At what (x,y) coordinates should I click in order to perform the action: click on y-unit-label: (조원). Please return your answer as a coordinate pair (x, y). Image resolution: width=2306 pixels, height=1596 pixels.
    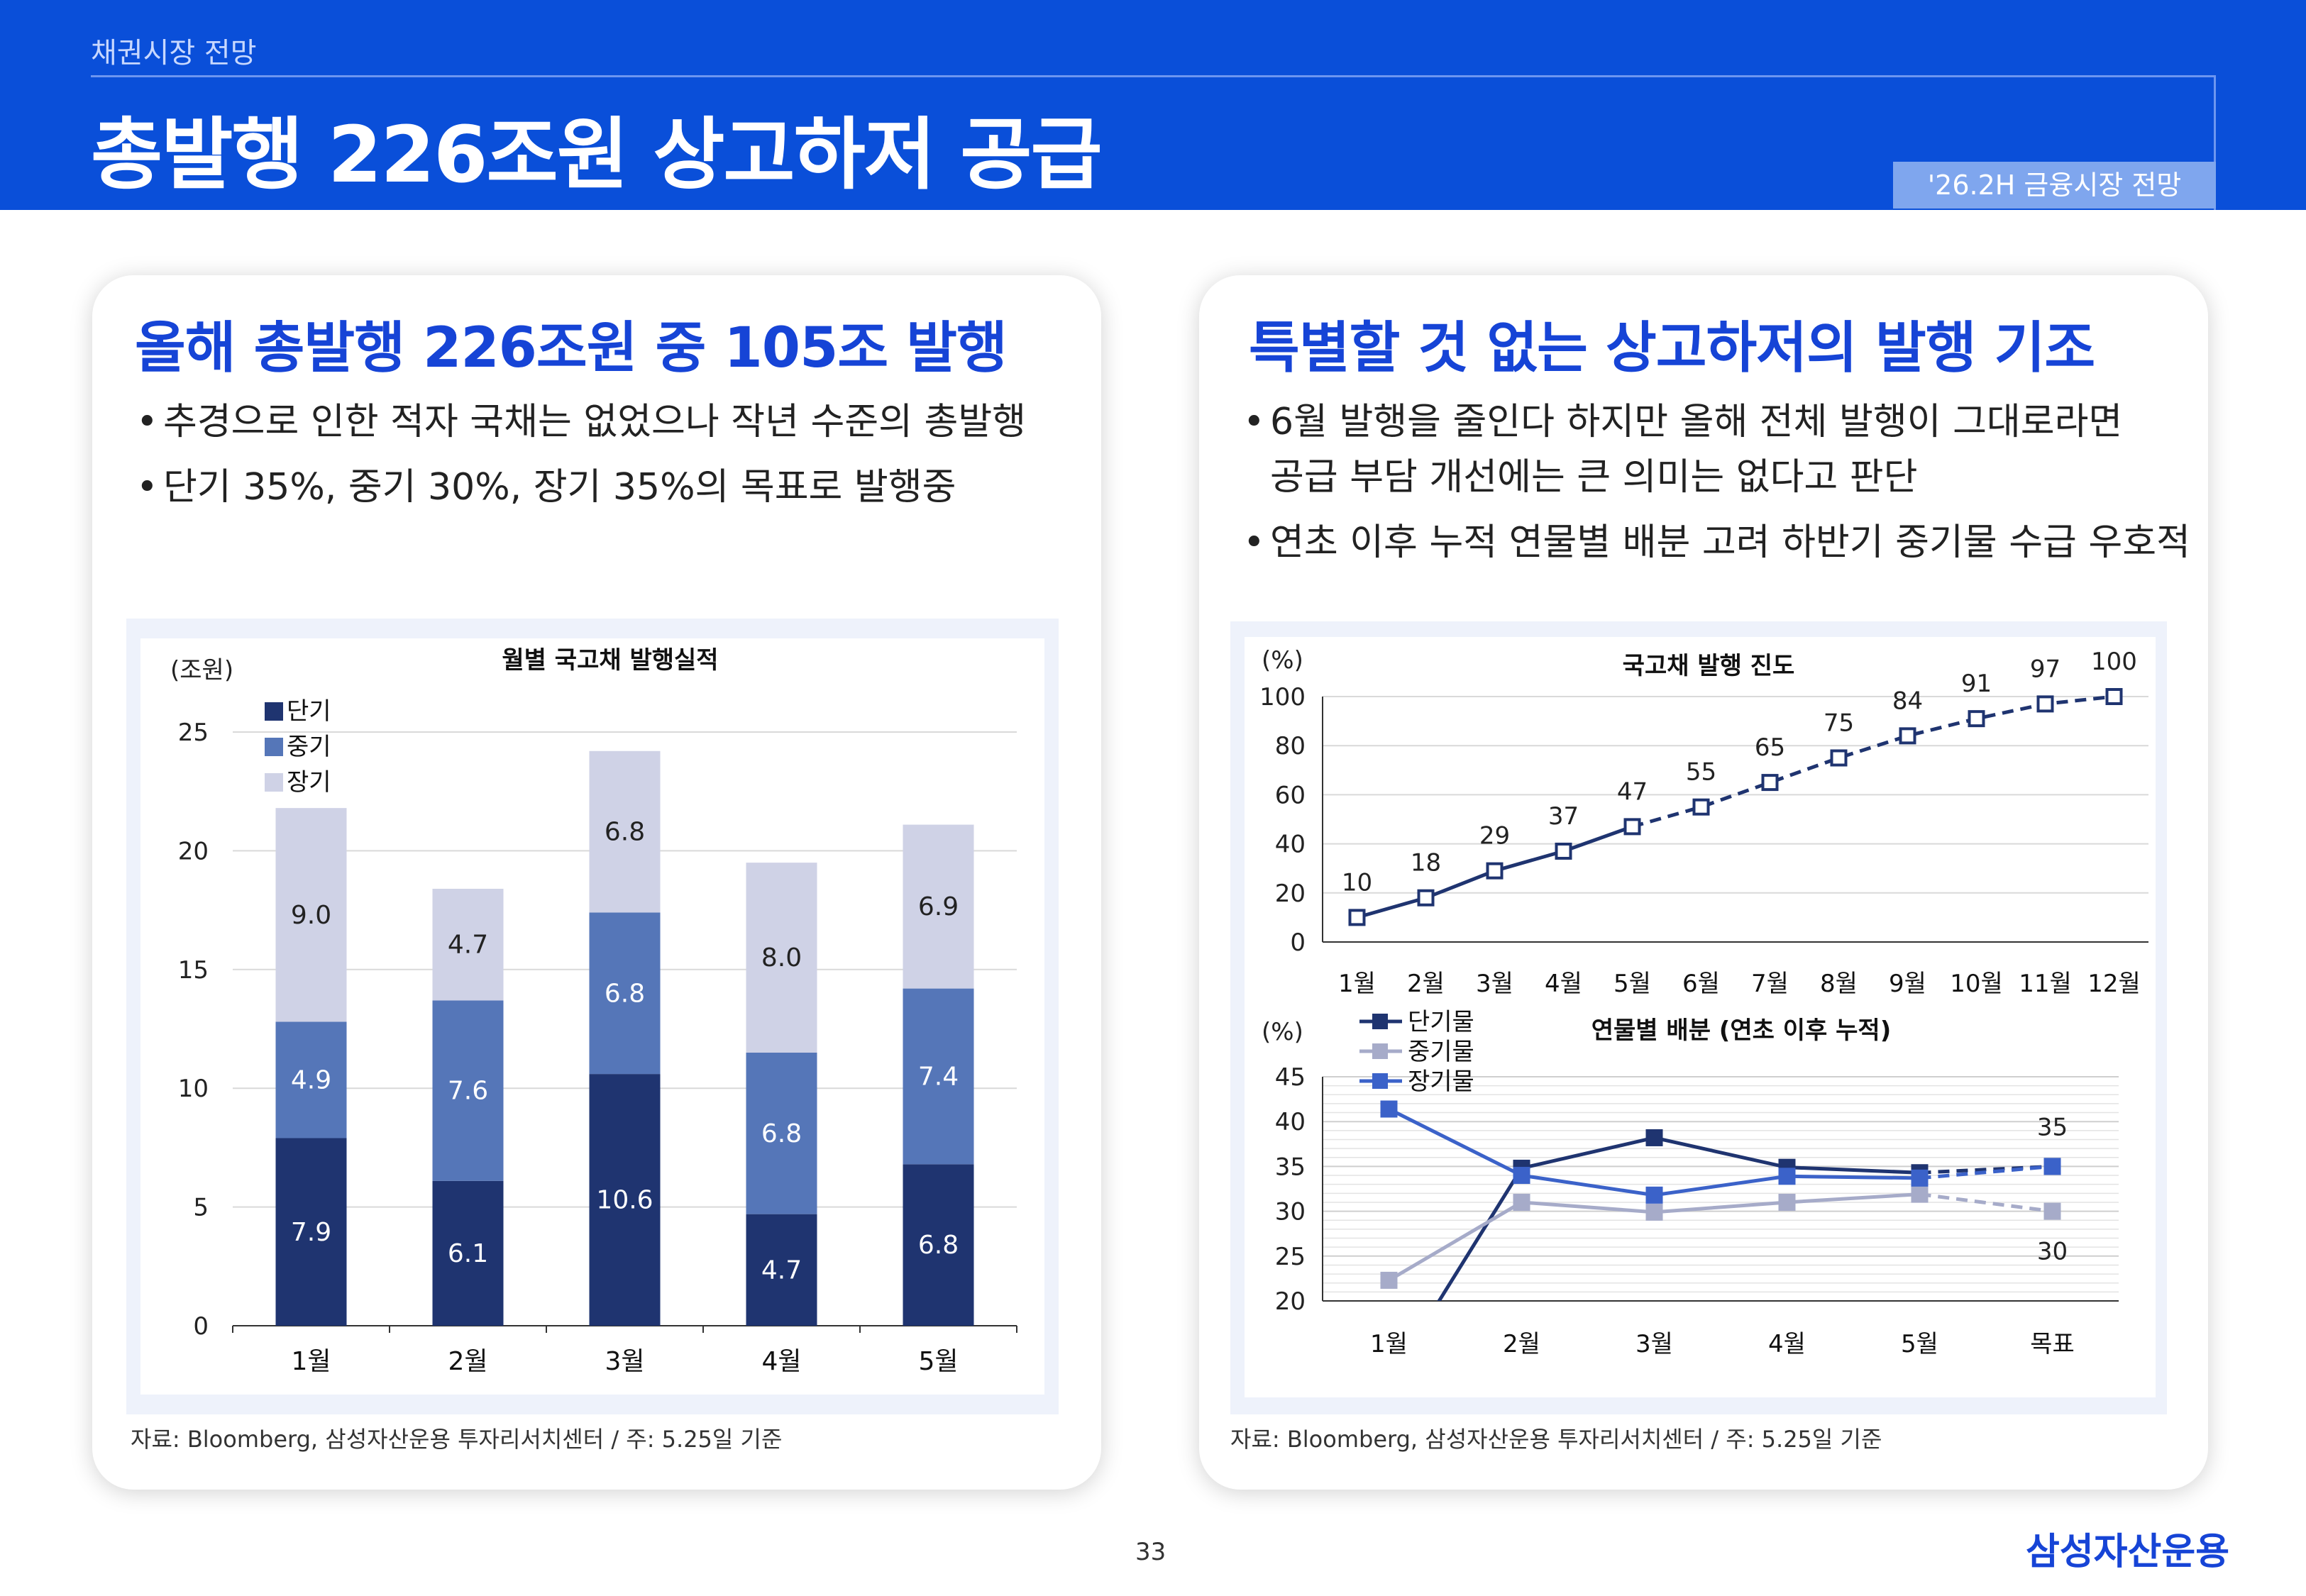
    Looking at the image, I should click on (201, 671).